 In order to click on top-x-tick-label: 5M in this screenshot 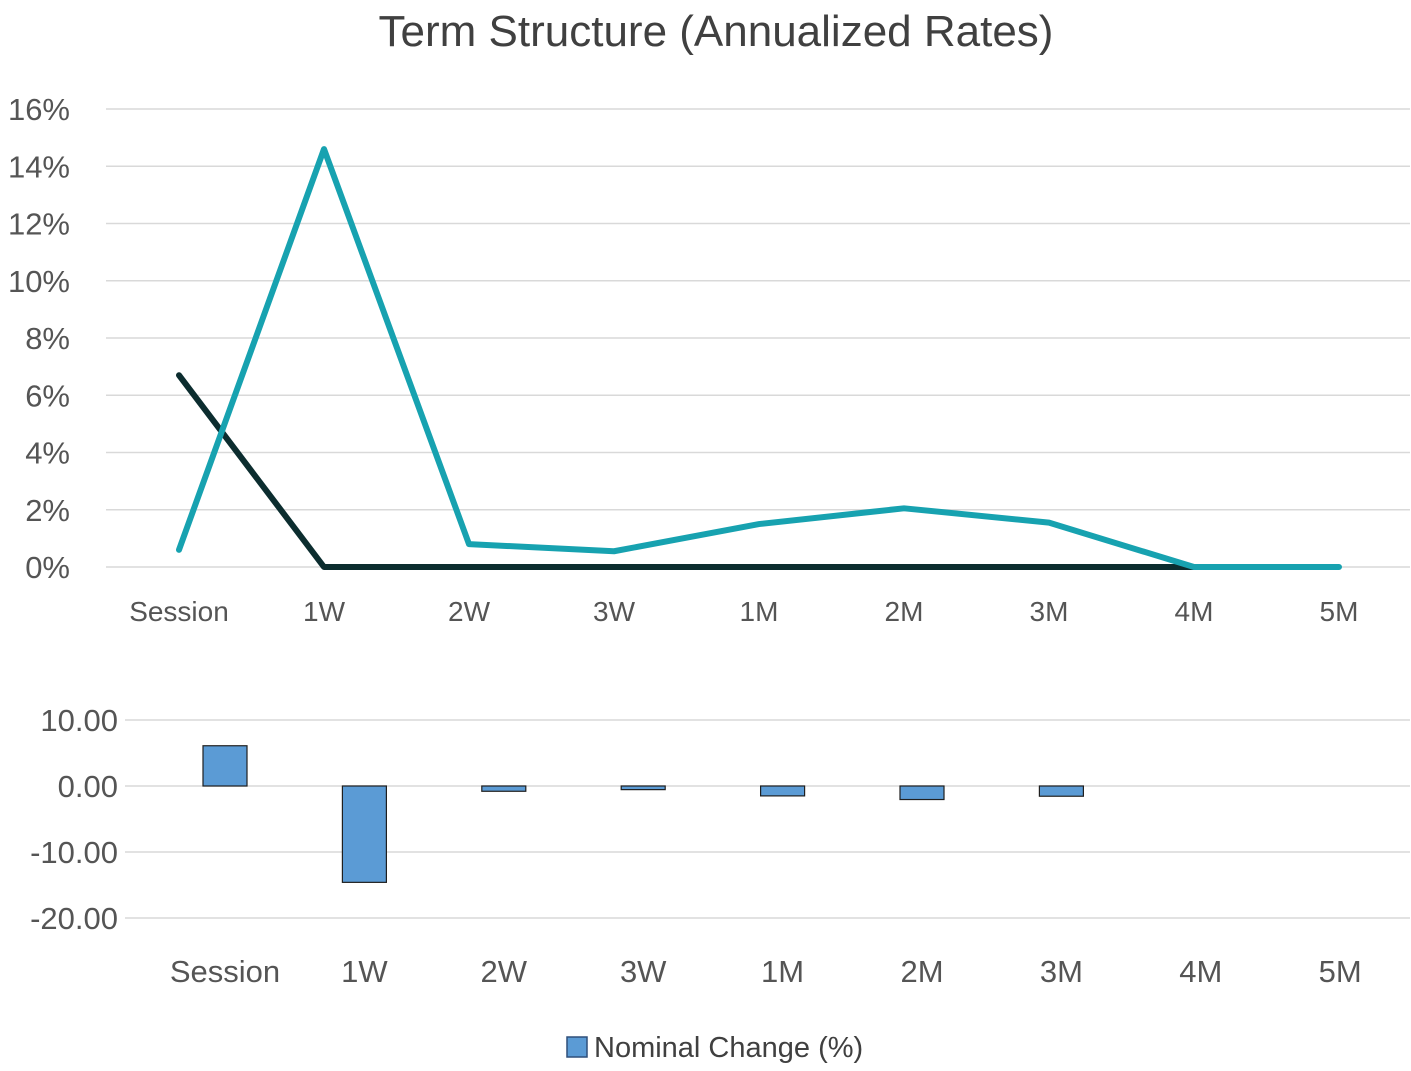, I will do `click(1339, 611)`.